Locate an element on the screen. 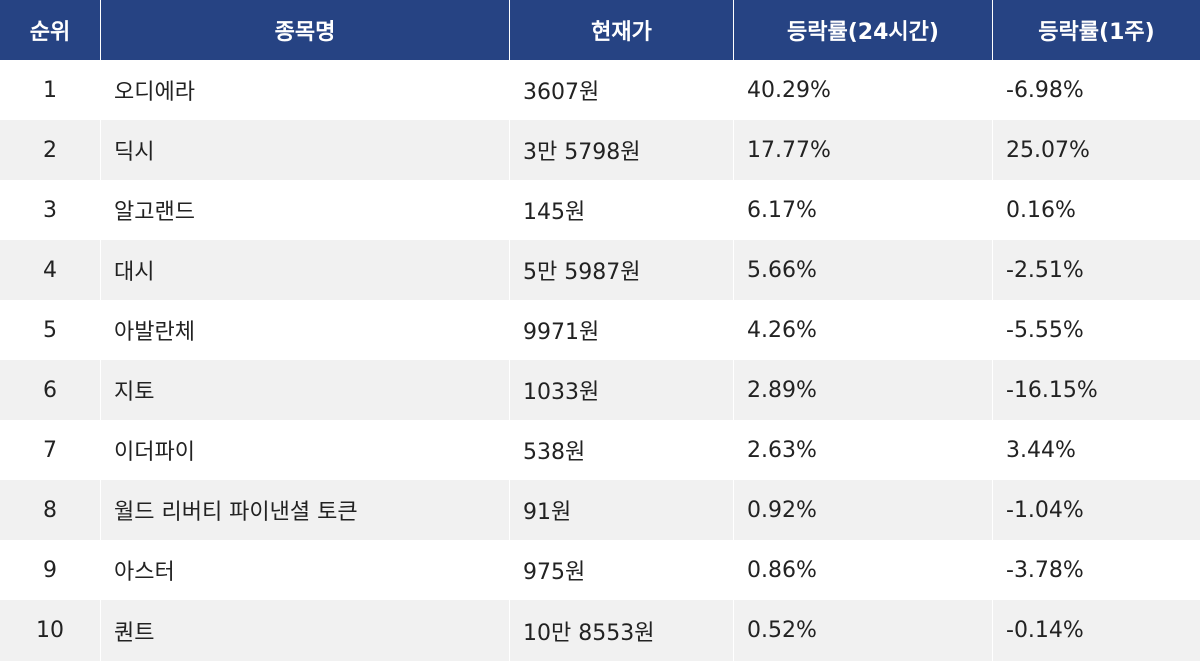  price-cell: 9971원 is located at coordinates (621, 330).